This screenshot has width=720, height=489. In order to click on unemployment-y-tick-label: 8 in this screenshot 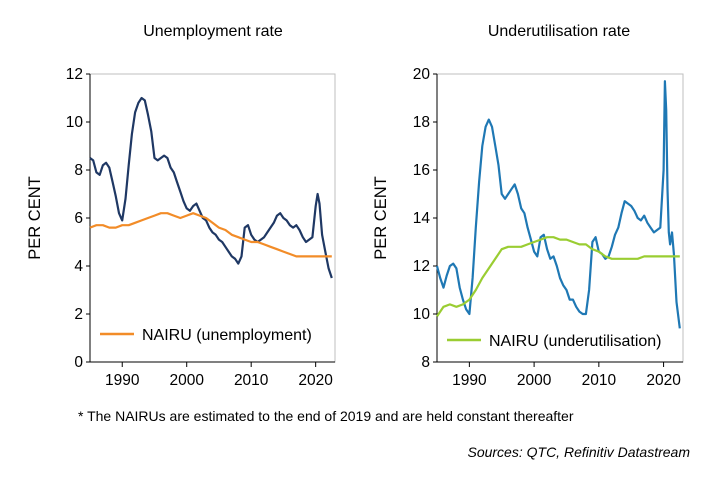, I will do `click(78, 170)`.